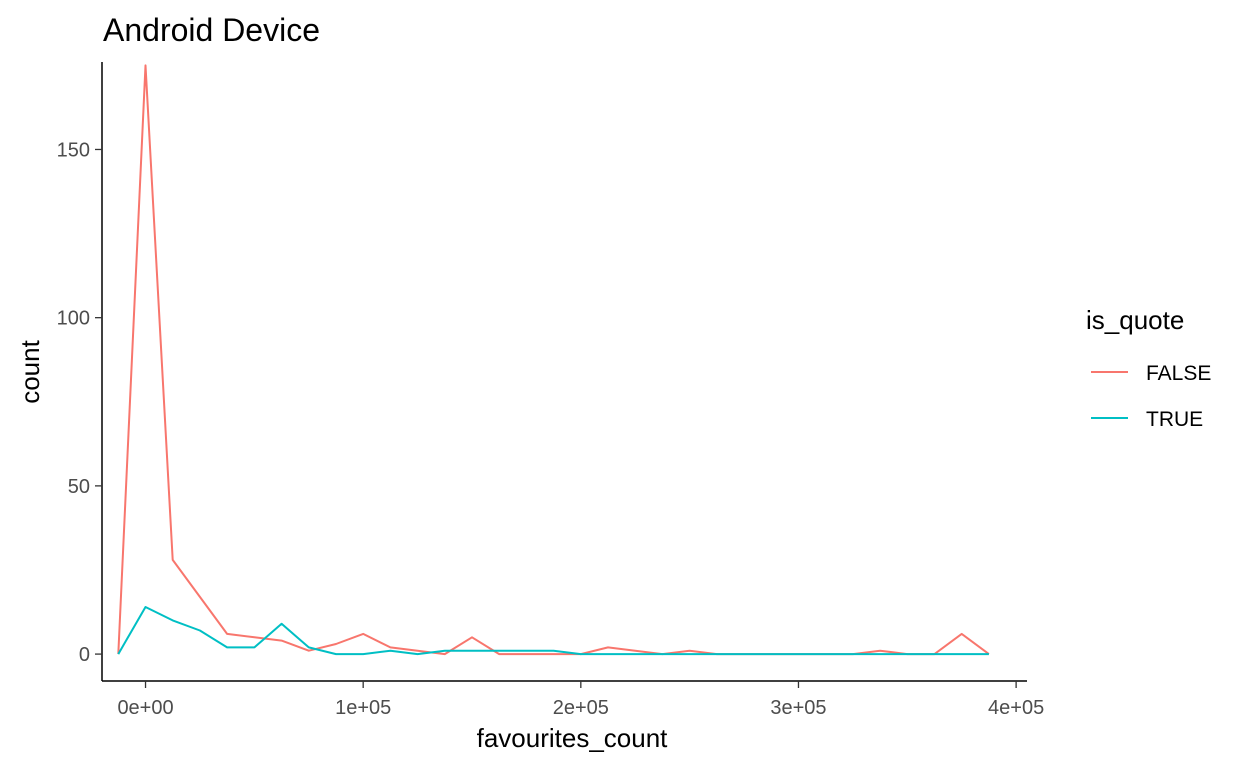 The height and width of the screenshot is (768, 1248). What do you see at coordinates (211, 30) in the screenshot?
I see `chart-title: Android Device` at bounding box center [211, 30].